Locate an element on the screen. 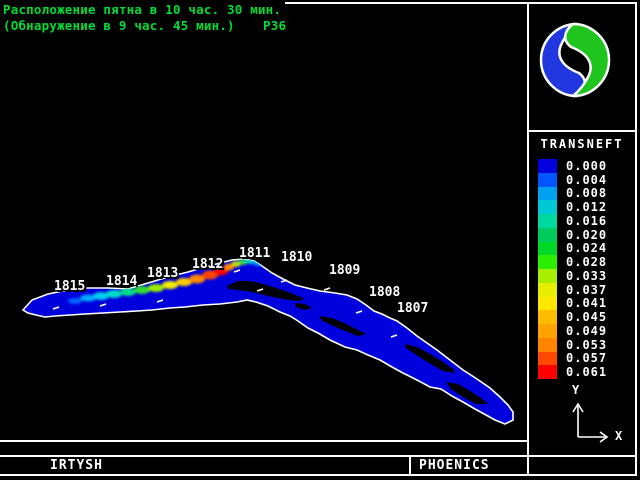  legend-row: 0.024 is located at coordinates (587, 248).